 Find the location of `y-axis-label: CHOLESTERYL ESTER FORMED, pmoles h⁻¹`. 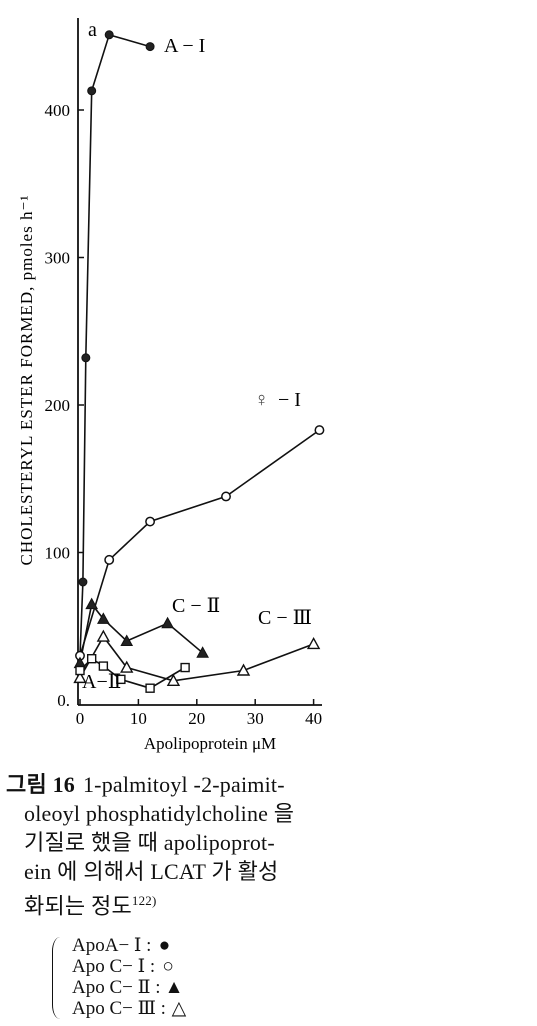

y-axis-label: CHOLESTERYL ESTER FORMED, pmoles h⁻¹ is located at coordinates (26, 379).